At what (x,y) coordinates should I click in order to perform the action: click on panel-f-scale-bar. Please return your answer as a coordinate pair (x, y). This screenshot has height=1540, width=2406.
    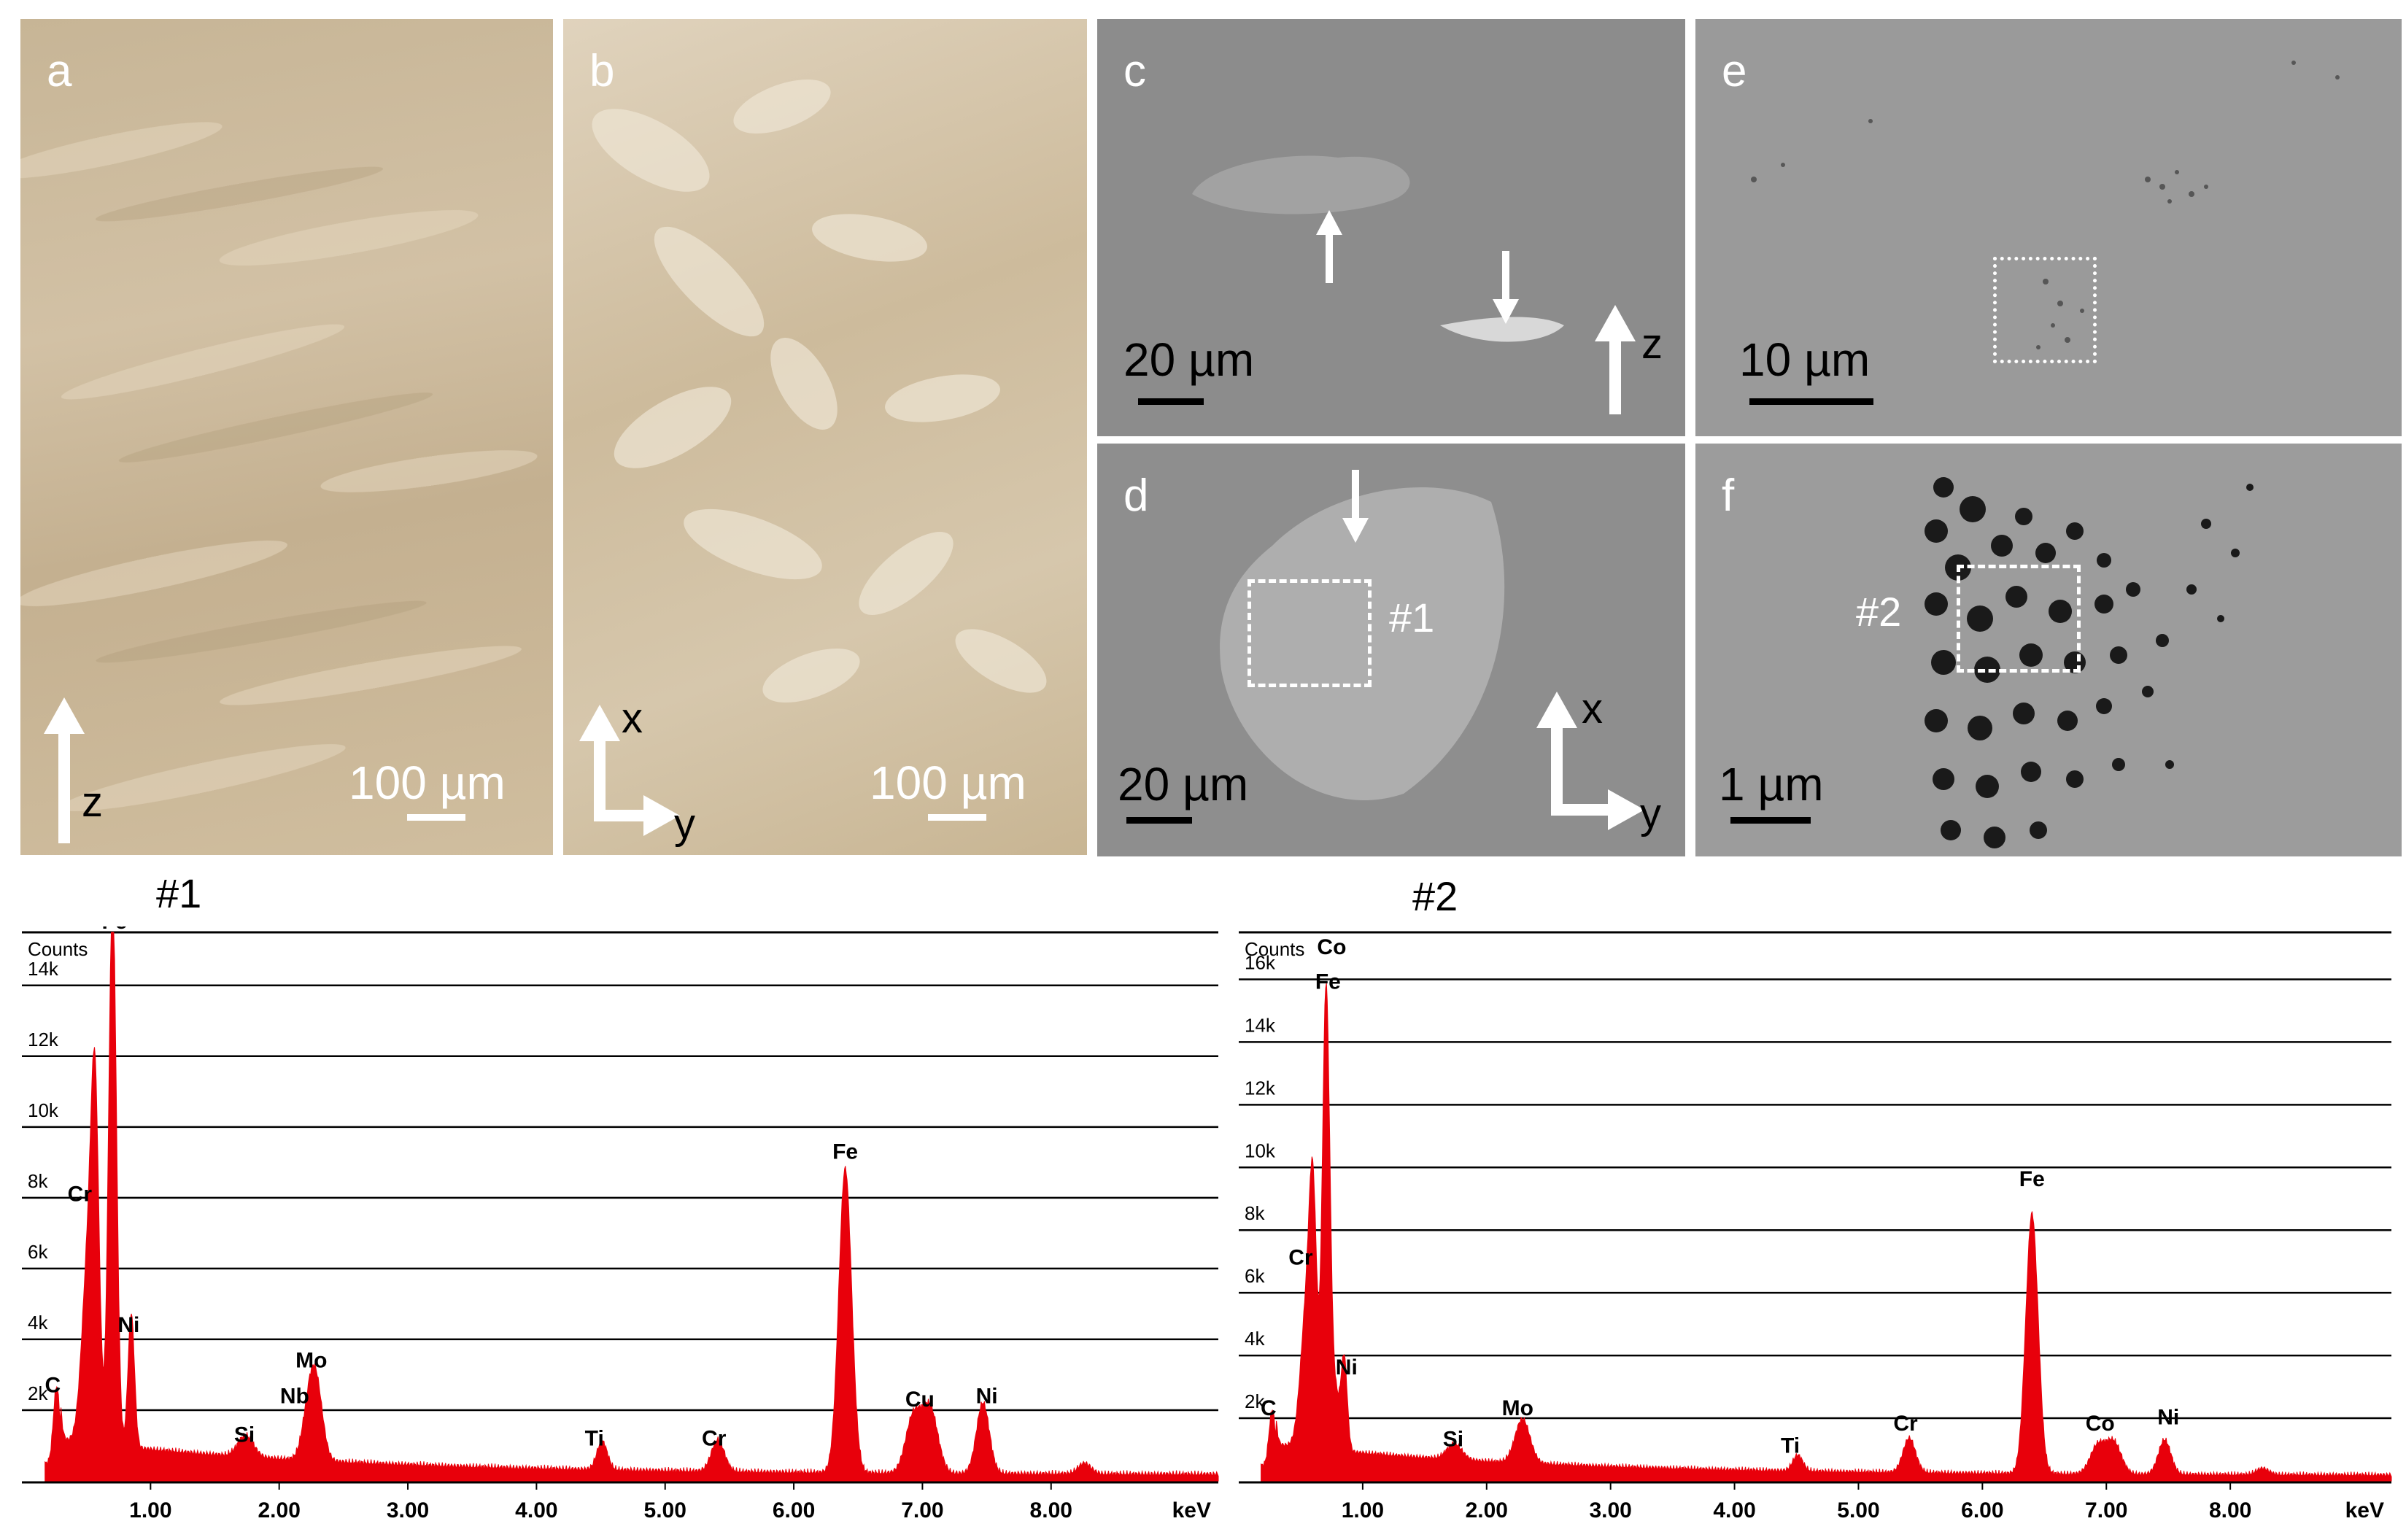
    Looking at the image, I should click on (1770, 820).